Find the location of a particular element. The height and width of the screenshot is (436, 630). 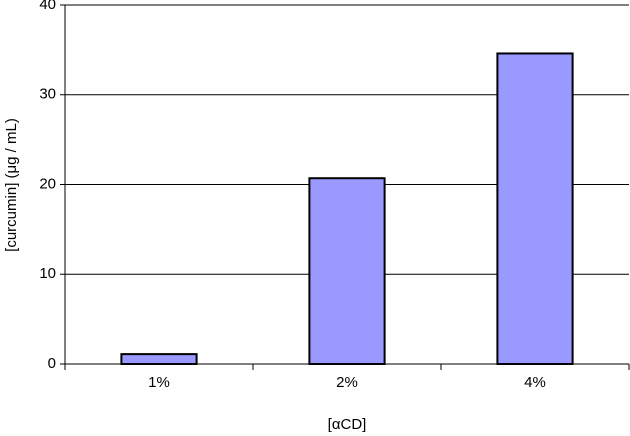

y-tick-label: 20 is located at coordinates (47, 183).